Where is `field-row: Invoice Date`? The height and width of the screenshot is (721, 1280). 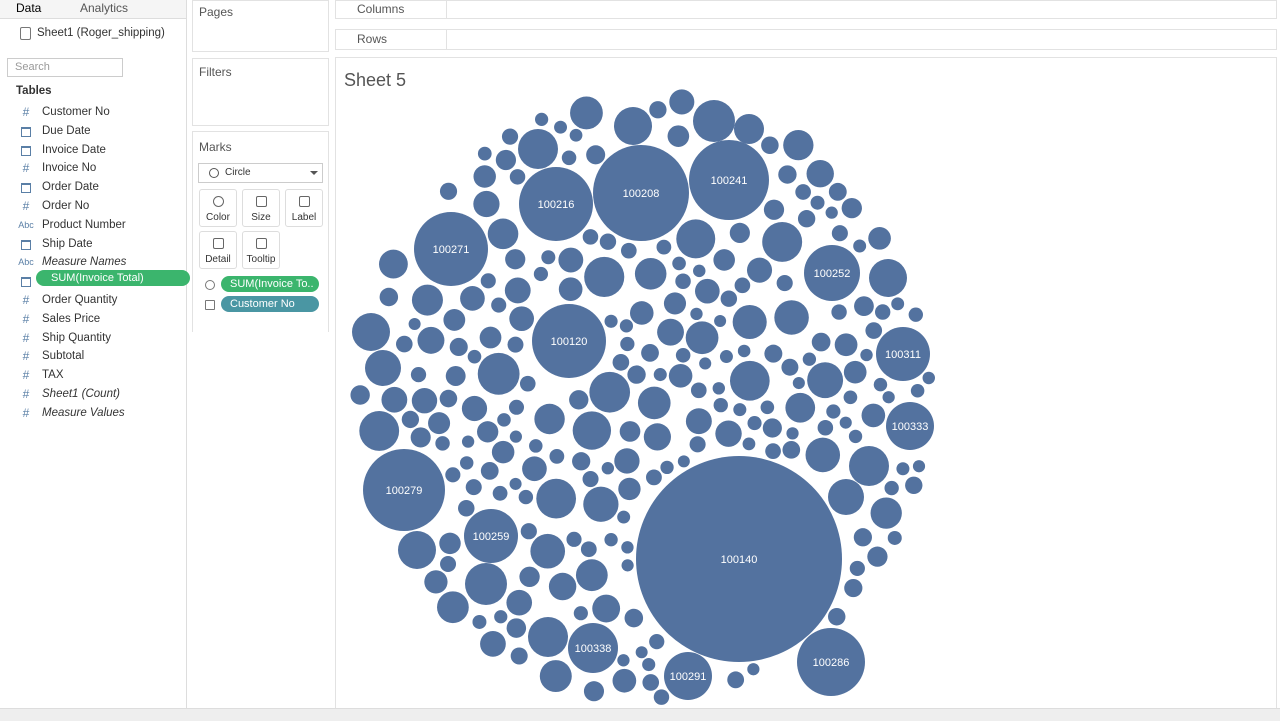
field-row: Invoice Date is located at coordinates (93, 150).